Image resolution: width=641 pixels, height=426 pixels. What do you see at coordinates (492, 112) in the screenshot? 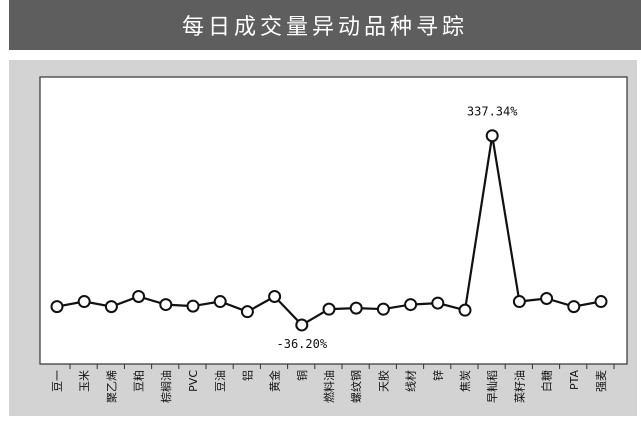
I see `data-label: 337.34%` at bounding box center [492, 112].